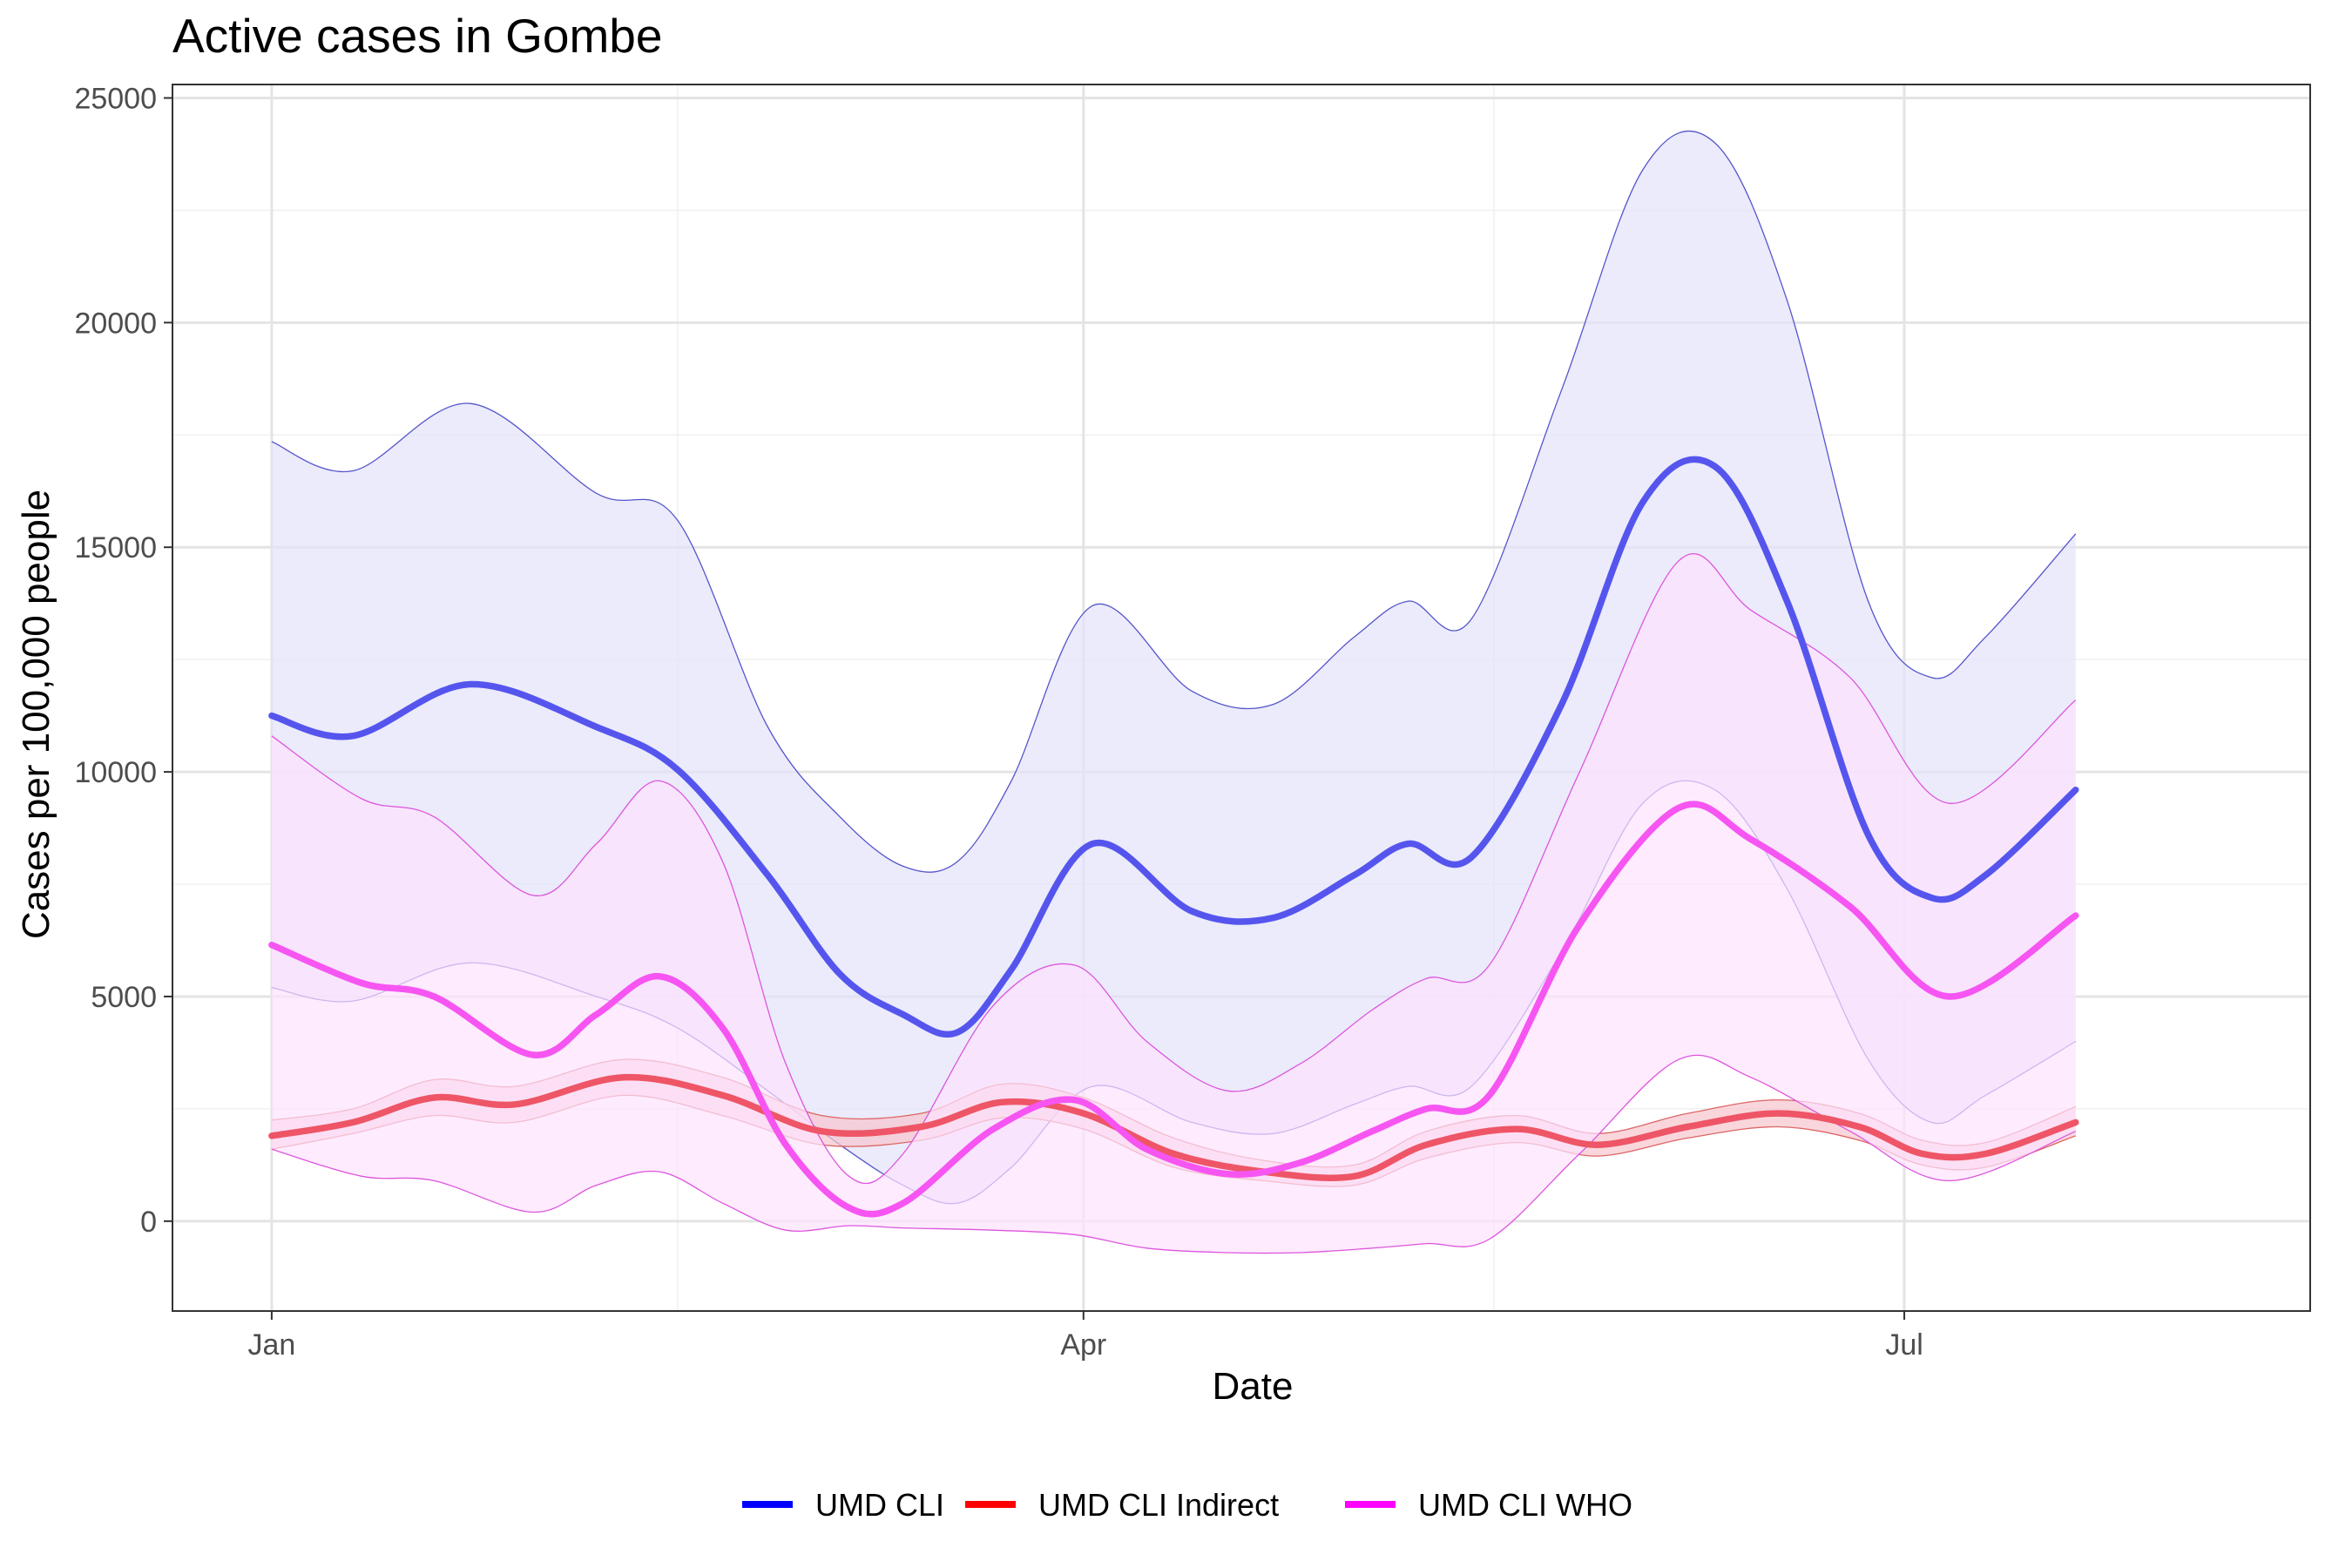  What do you see at coordinates (417, 36) in the screenshot?
I see `chart-title: Active cases in Gombe` at bounding box center [417, 36].